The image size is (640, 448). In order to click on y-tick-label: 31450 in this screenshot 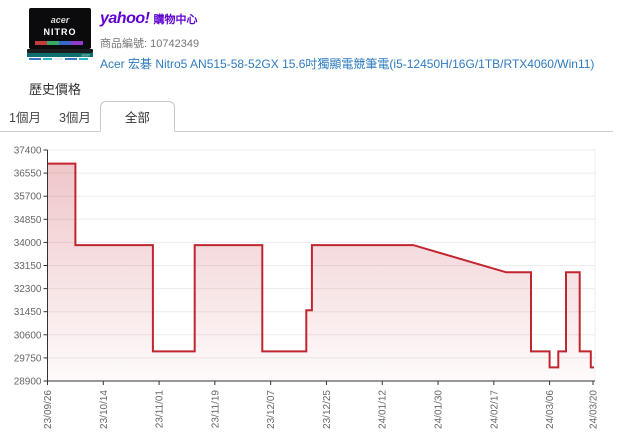, I will do `click(28, 312)`.